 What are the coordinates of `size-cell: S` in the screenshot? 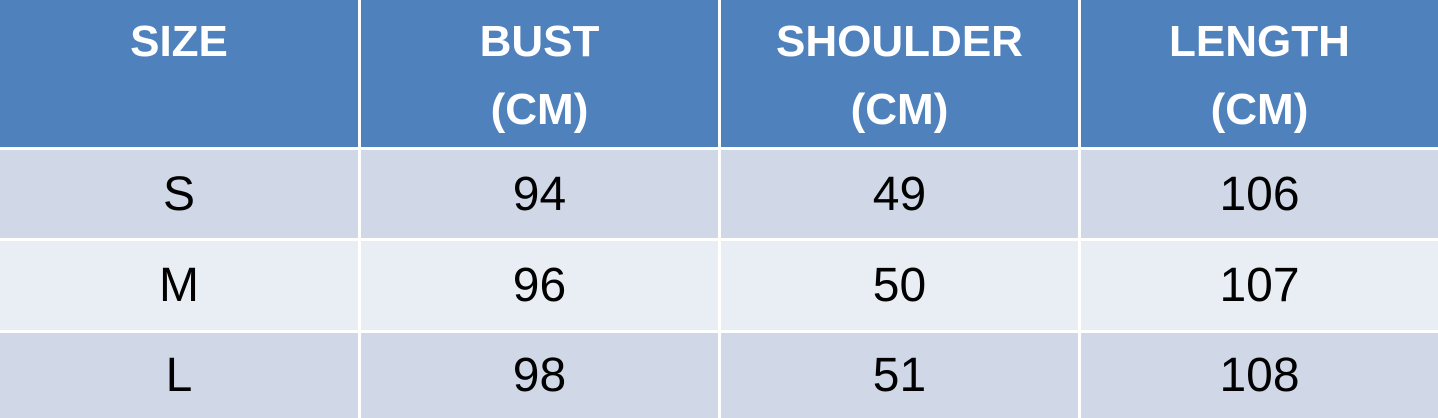 It's located at (179, 194).